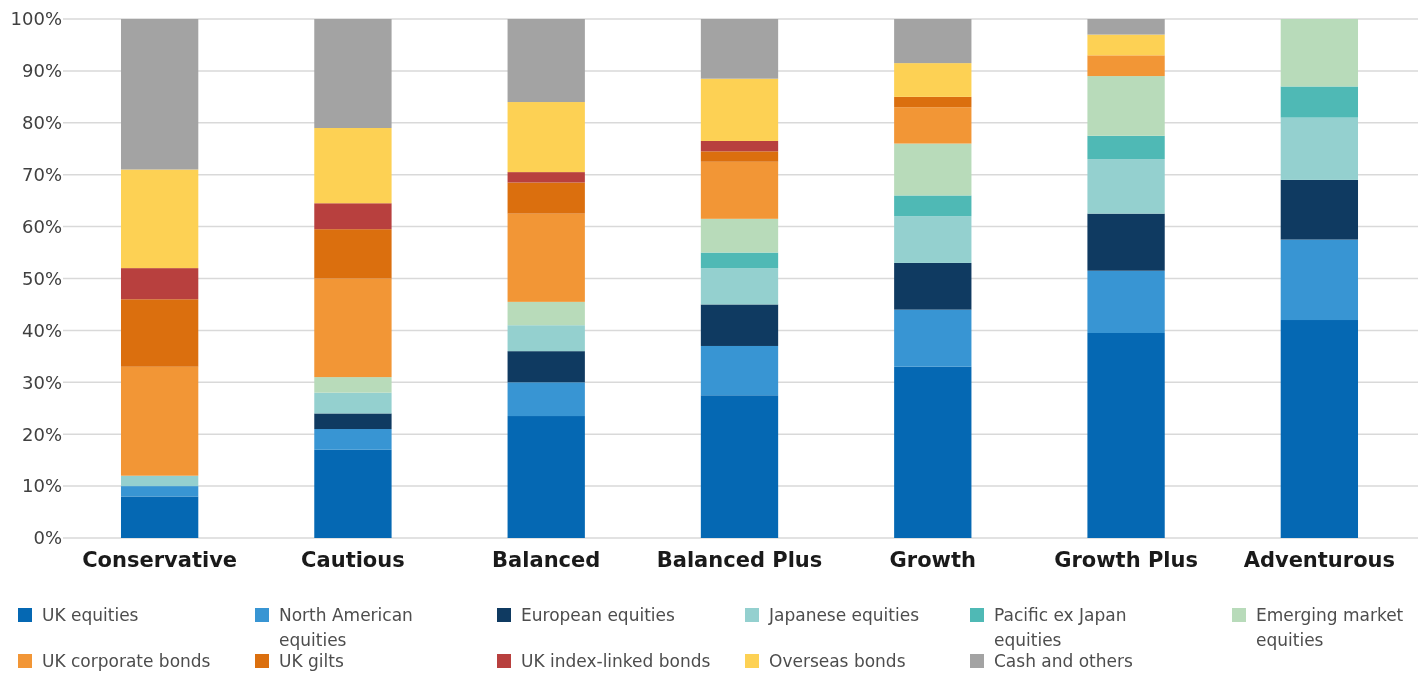 The image size is (1418, 673). Describe the element at coordinates (1060, 627) in the screenshot. I see `legend-label: Pacific ex Japan equities` at that location.